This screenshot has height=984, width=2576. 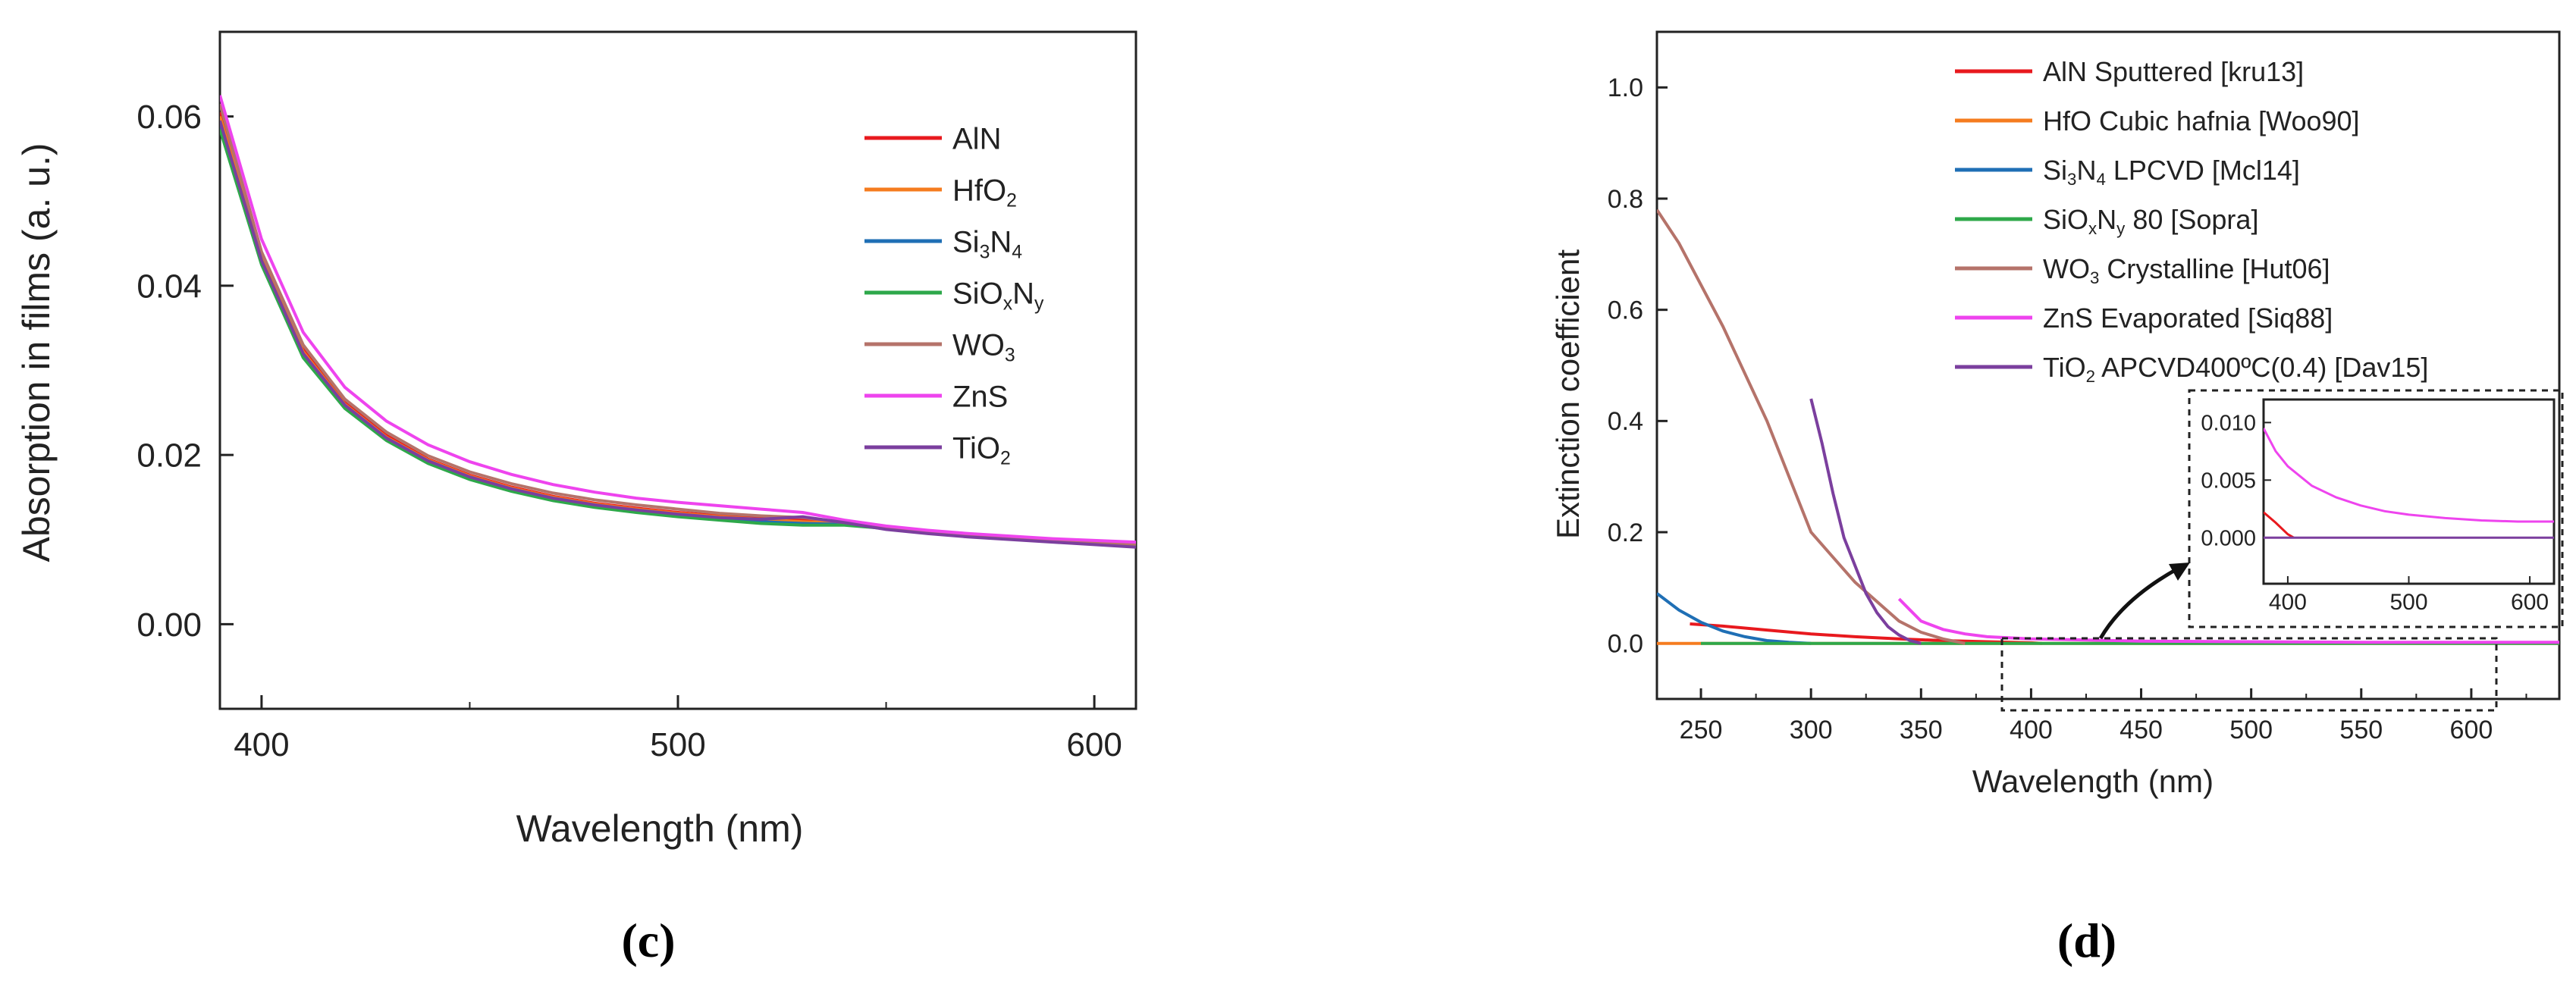 What do you see at coordinates (978, 345) in the screenshot?
I see `c-legend-part: WO` at bounding box center [978, 345].